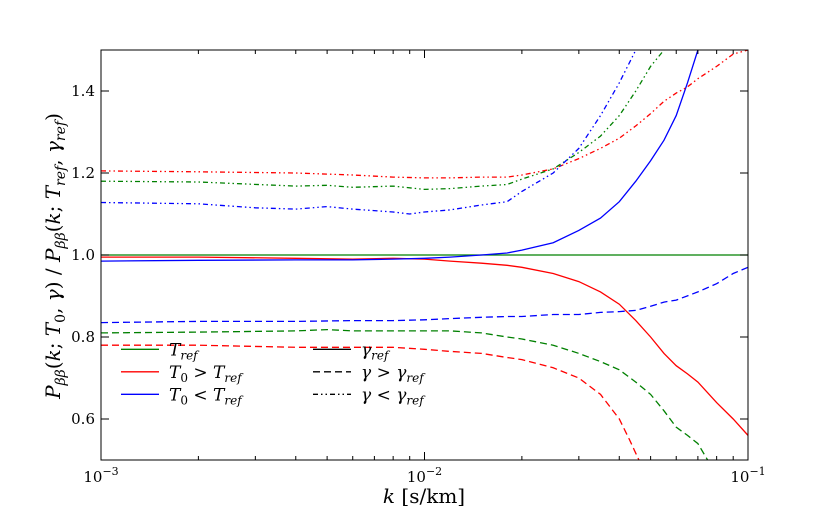 Image resolution: width=831 pixels, height=513 pixels. I want to click on y-tick-label: 0.6, so click(83, 419).